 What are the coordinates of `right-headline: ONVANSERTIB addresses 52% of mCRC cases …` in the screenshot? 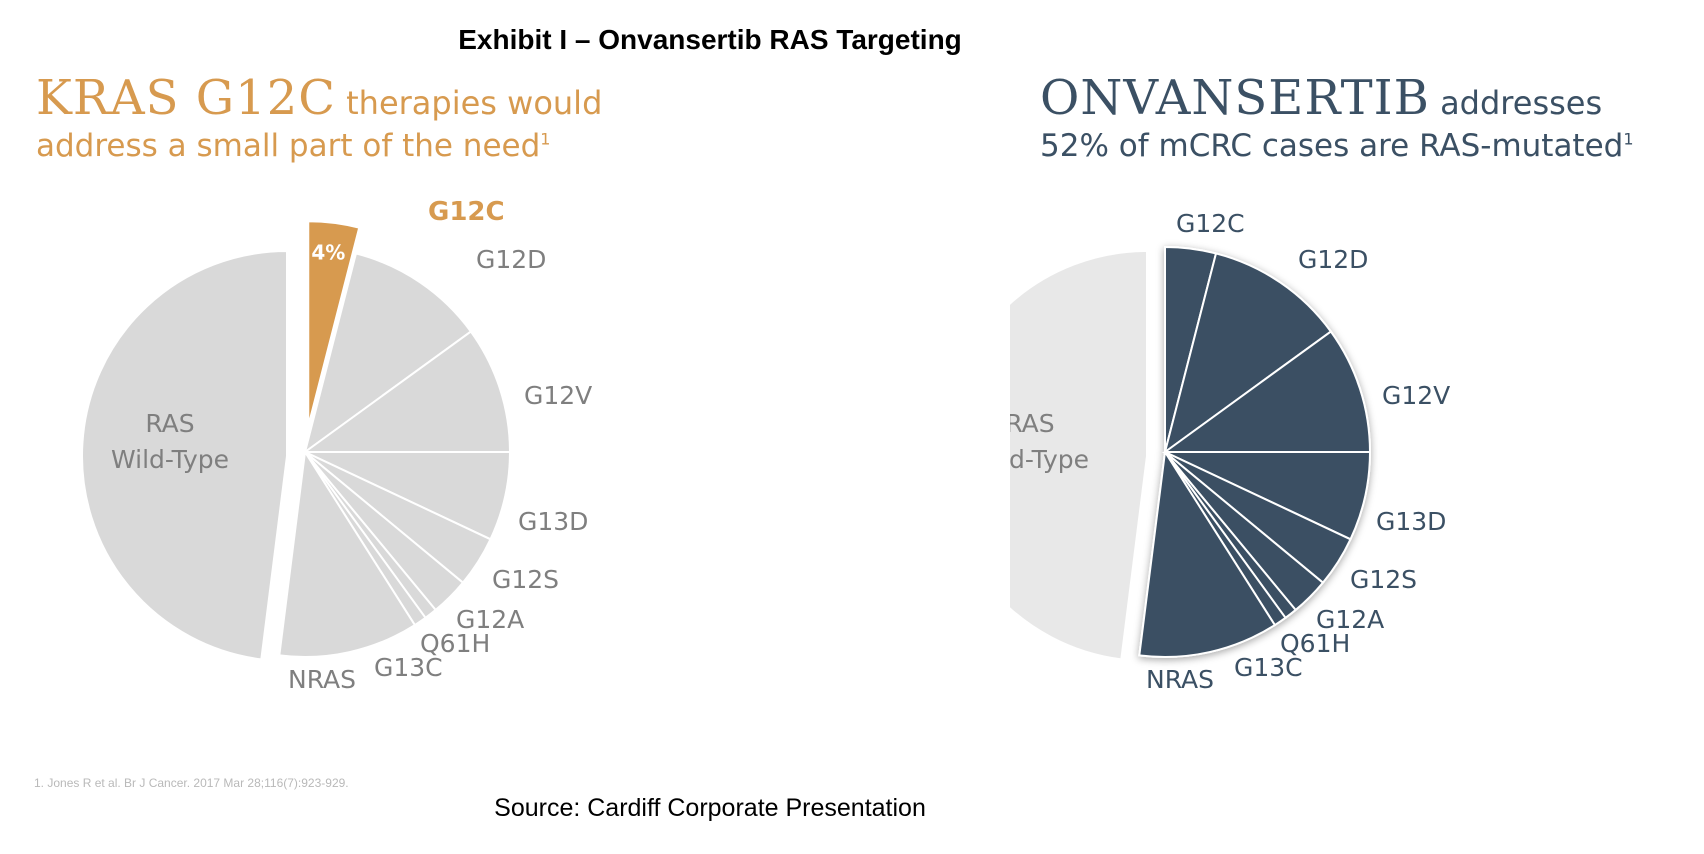 It's located at (1337, 117).